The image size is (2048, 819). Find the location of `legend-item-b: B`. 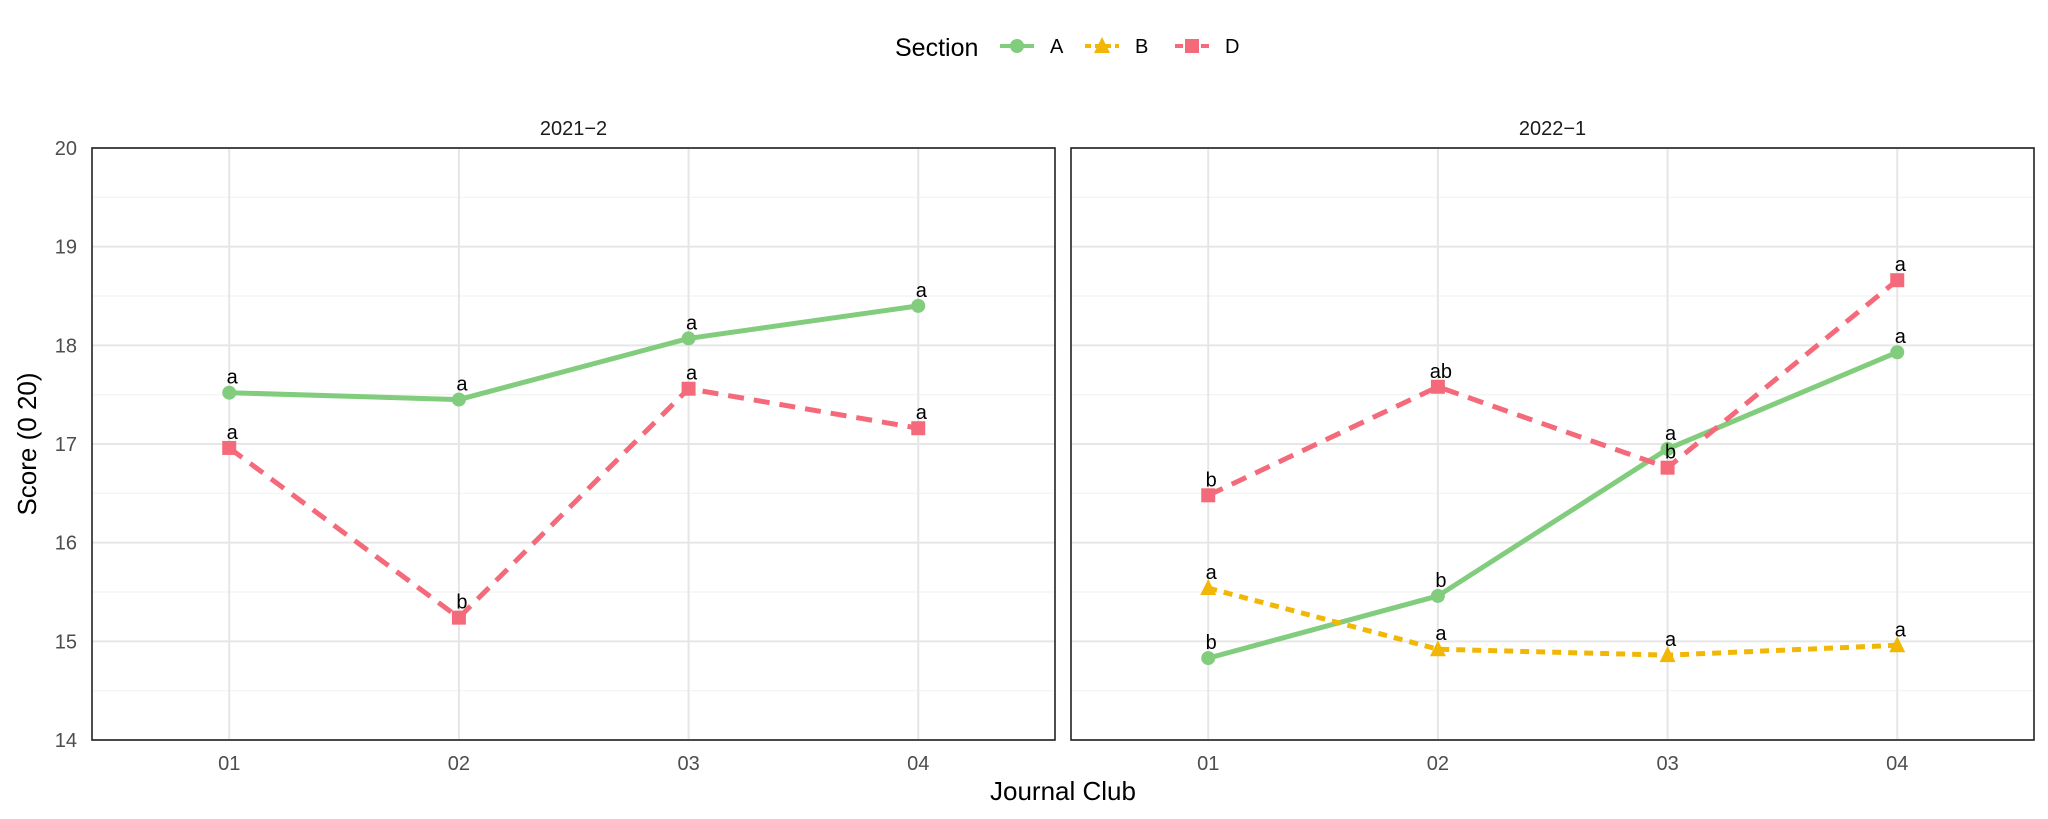

legend-item-b: B is located at coordinates (1116, 47).